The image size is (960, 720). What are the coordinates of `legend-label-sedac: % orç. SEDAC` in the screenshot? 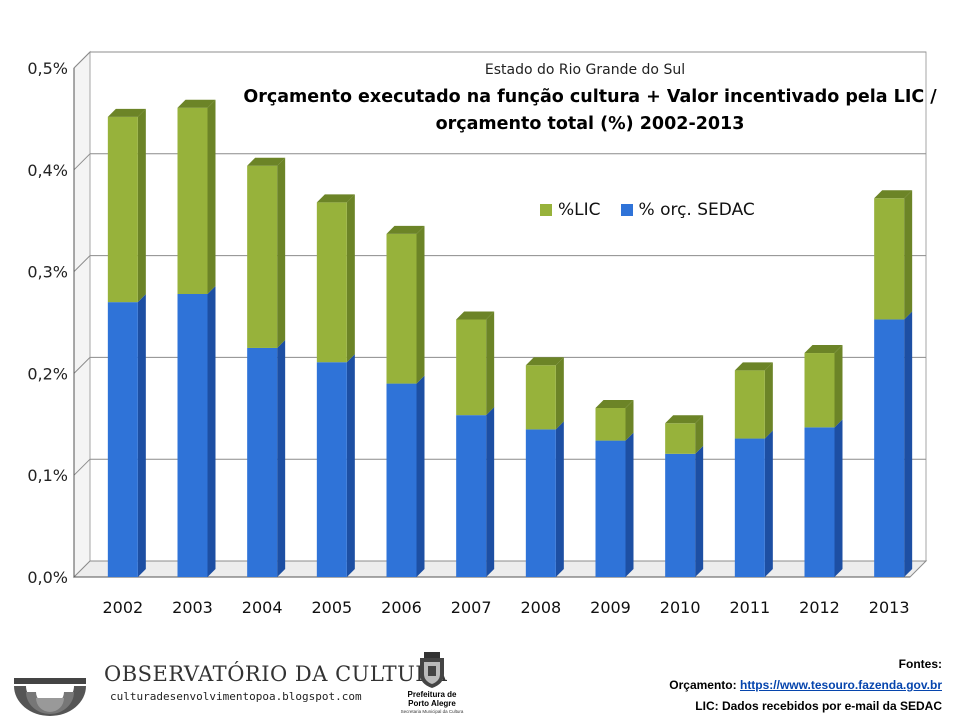 It's located at (696, 210).